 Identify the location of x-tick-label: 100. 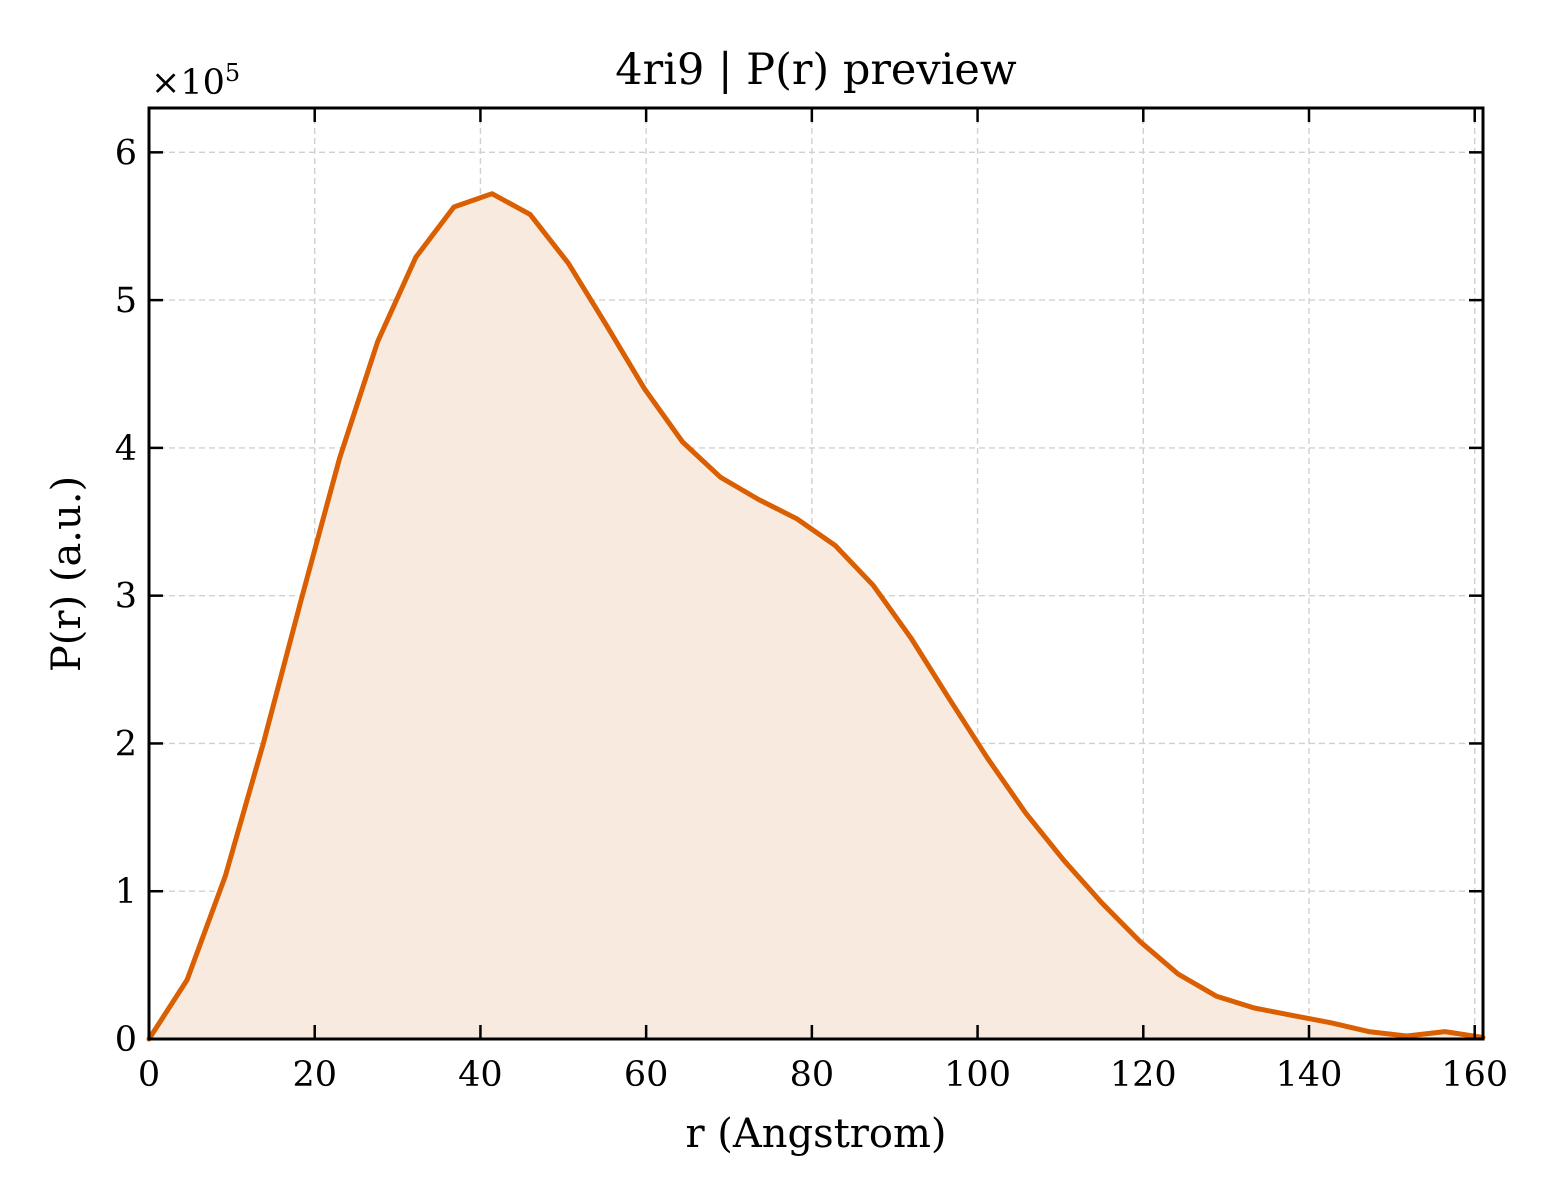
(977, 1075).